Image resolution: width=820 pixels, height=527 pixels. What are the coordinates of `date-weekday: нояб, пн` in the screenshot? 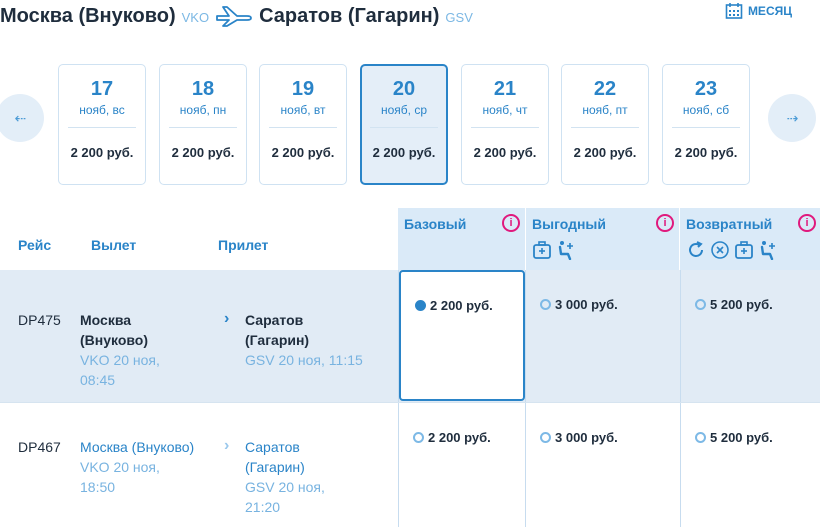 It's located at (203, 110).